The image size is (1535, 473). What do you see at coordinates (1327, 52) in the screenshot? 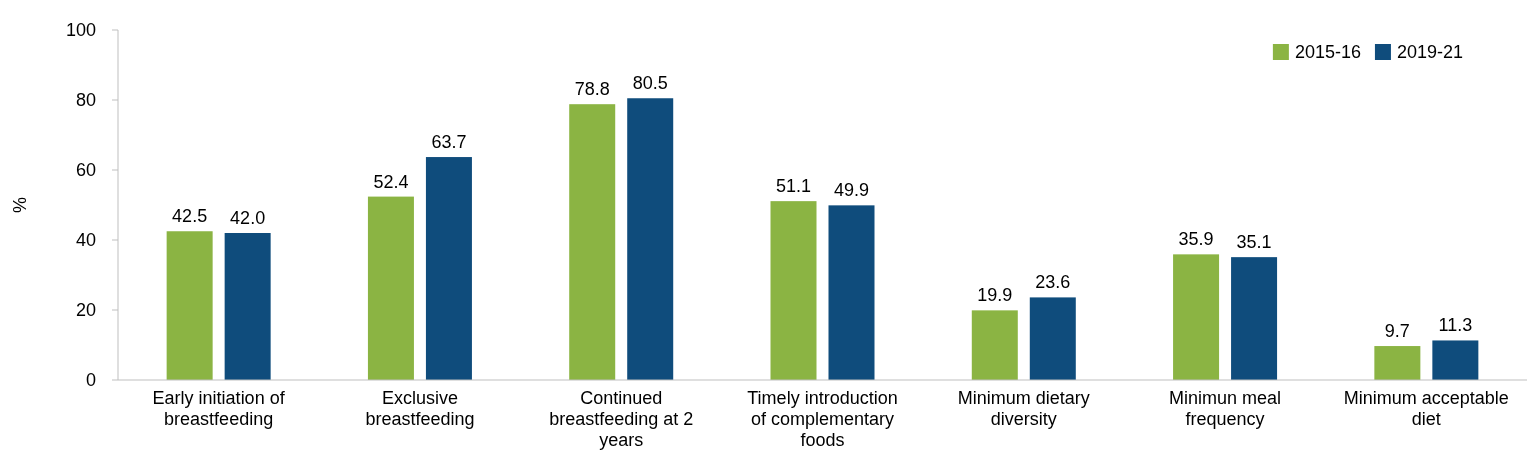
I see `legend-label: 2015-16` at bounding box center [1327, 52].